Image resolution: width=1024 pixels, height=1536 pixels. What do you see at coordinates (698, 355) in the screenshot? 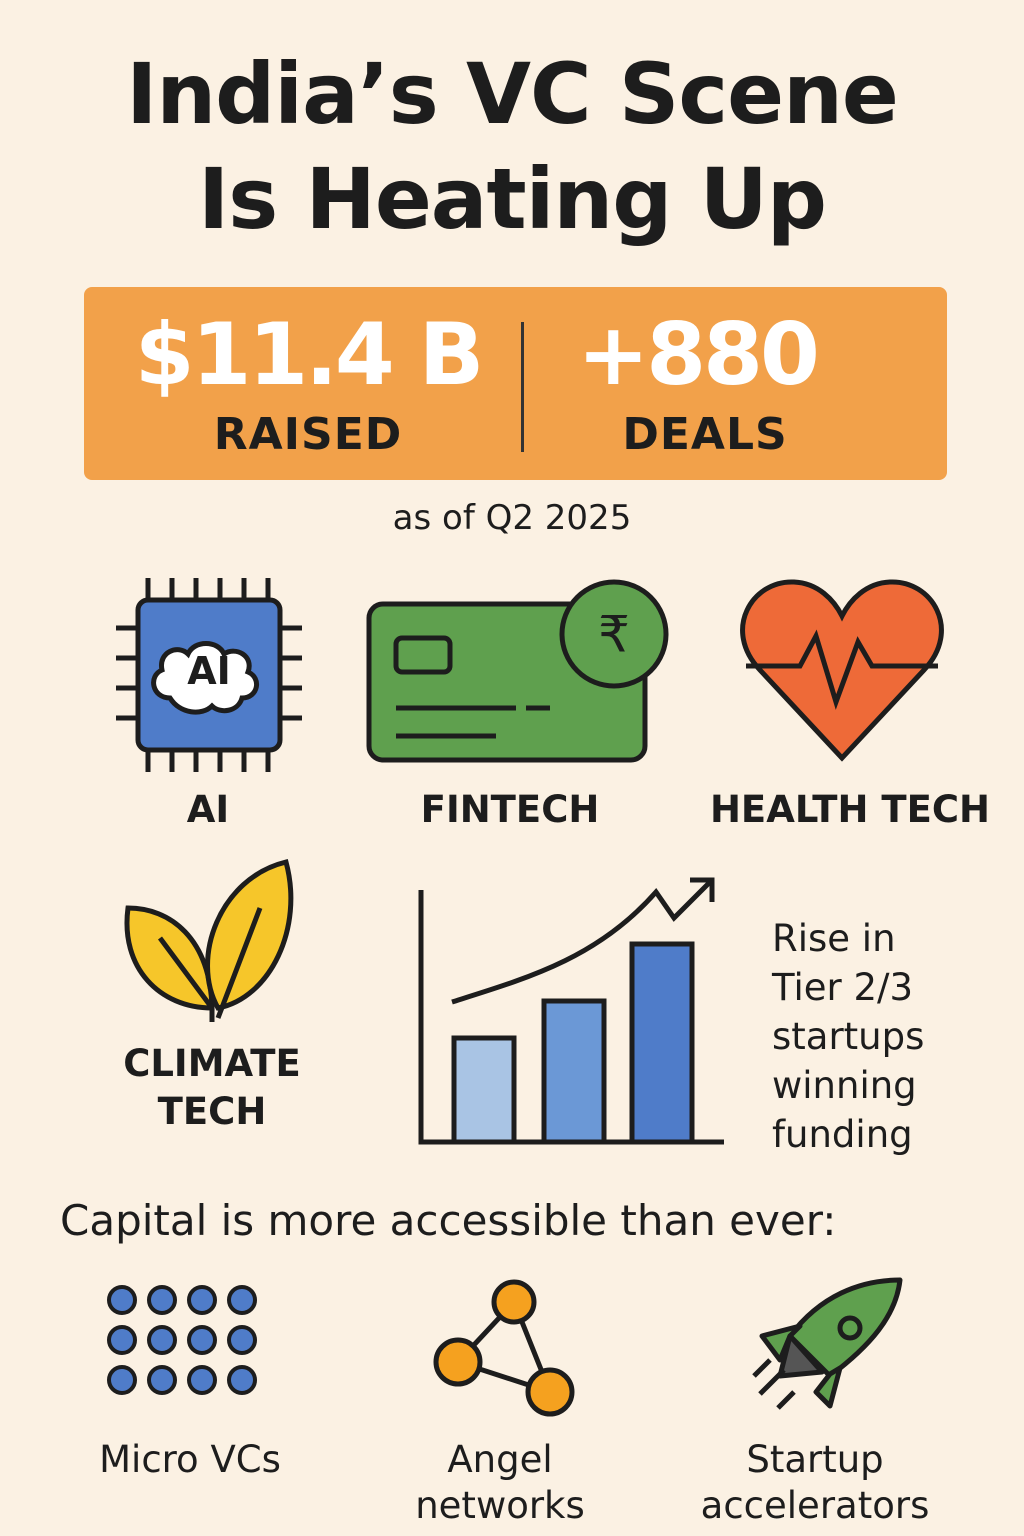
I see `stat-value: +880` at bounding box center [698, 355].